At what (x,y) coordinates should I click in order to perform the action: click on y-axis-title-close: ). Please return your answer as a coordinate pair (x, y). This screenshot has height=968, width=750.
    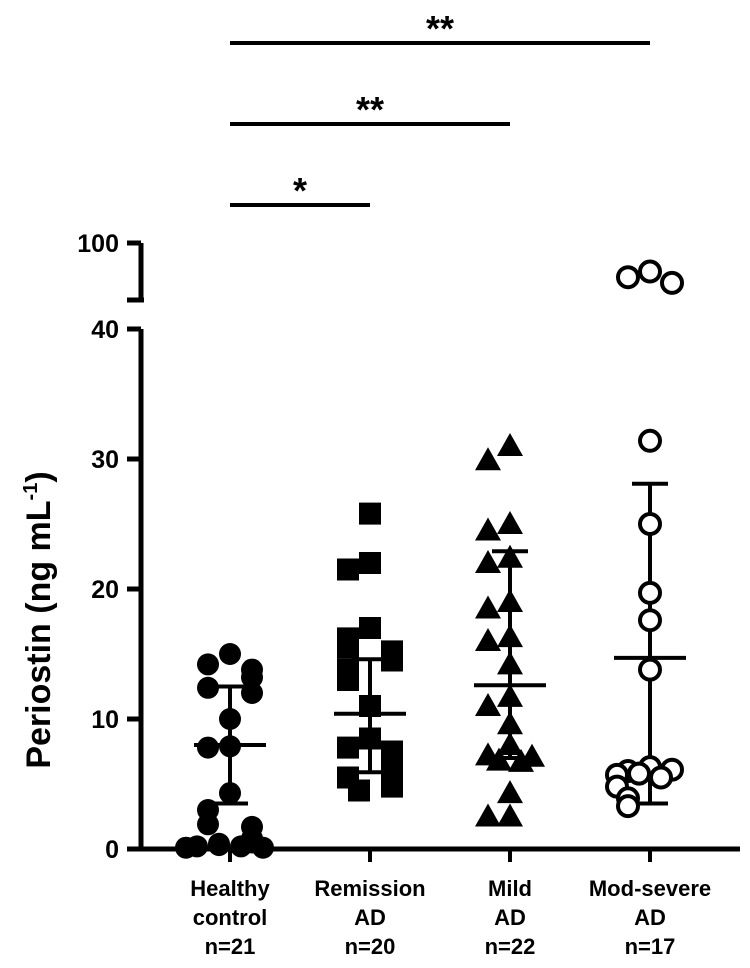
    Looking at the image, I should click on (39, 476).